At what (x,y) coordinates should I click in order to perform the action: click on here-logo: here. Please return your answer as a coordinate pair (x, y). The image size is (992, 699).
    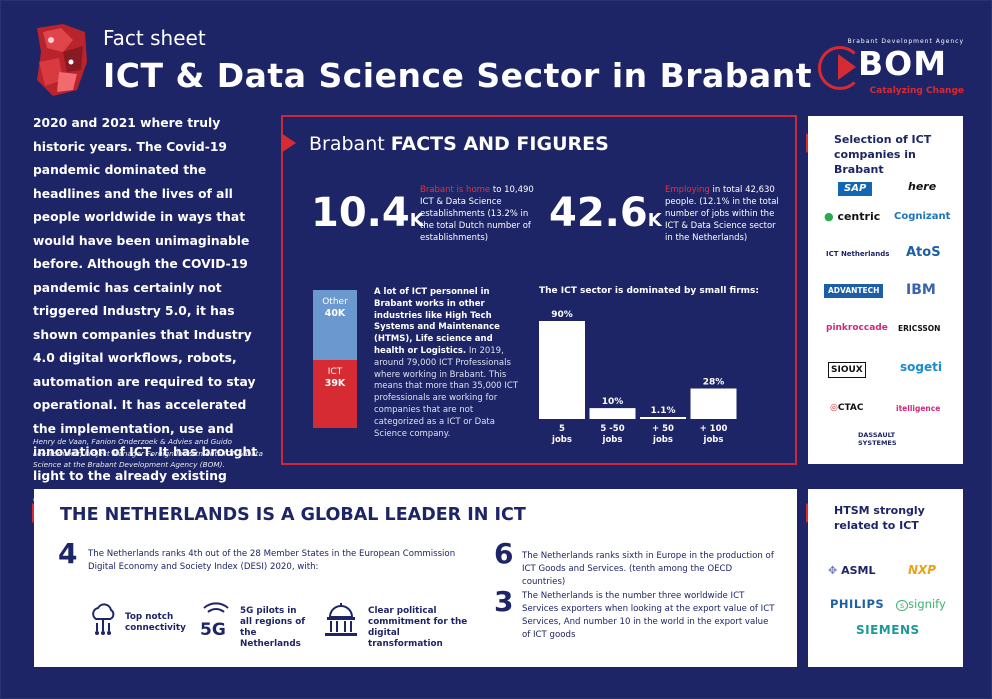
    Looking at the image, I should click on (922, 186).